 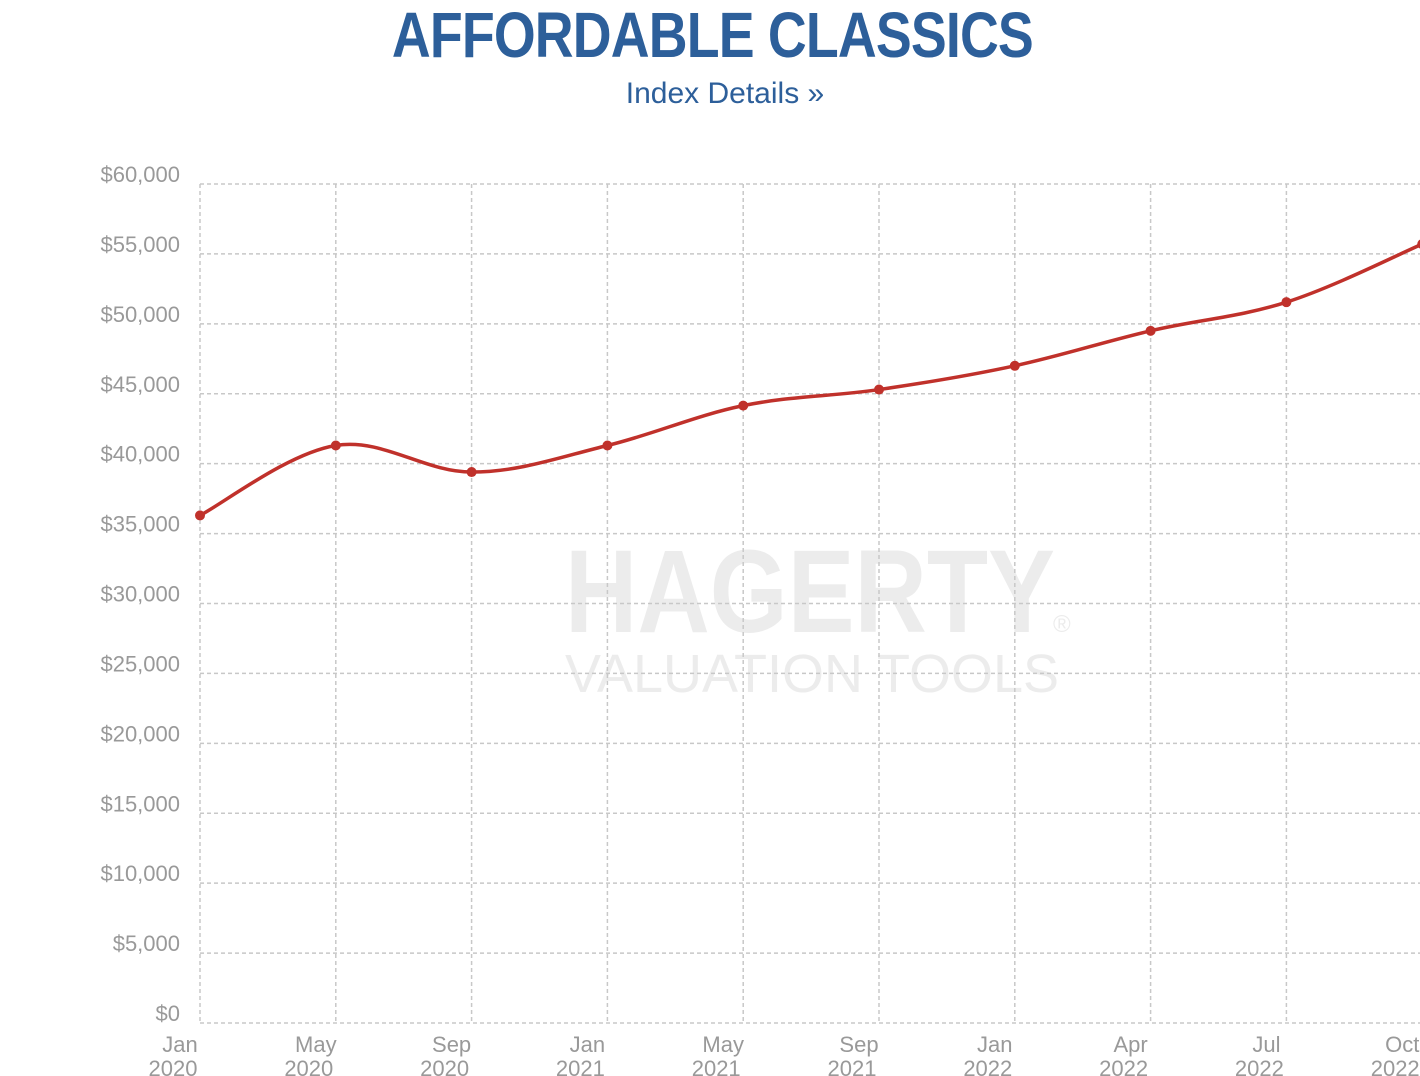 What do you see at coordinates (1130, 1044) in the screenshot?
I see `x-tick-month: Apr` at bounding box center [1130, 1044].